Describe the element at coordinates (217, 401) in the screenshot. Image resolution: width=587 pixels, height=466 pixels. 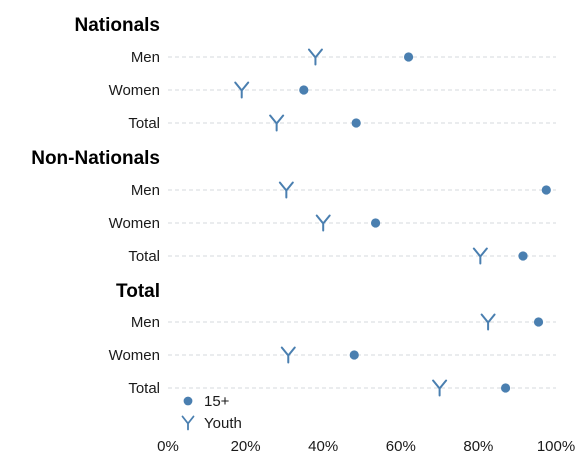
I see `legend-entry-label: 15+` at that location.